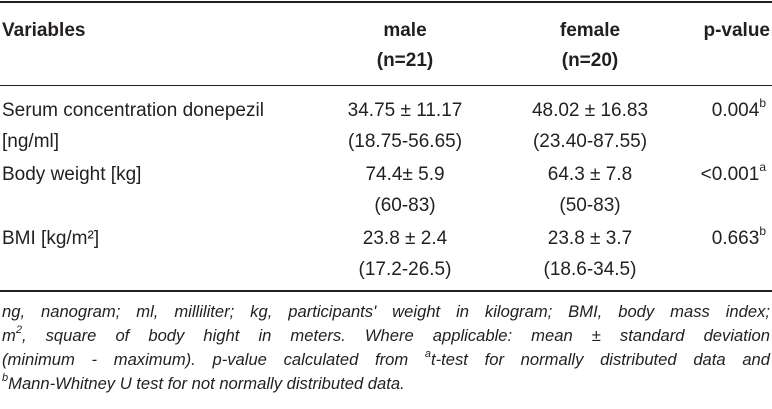 The image size is (772, 409). Describe the element at coordinates (51, 238) in the screenshot. I see `row3-label-line1: BMI [kg/m²]` at that location.